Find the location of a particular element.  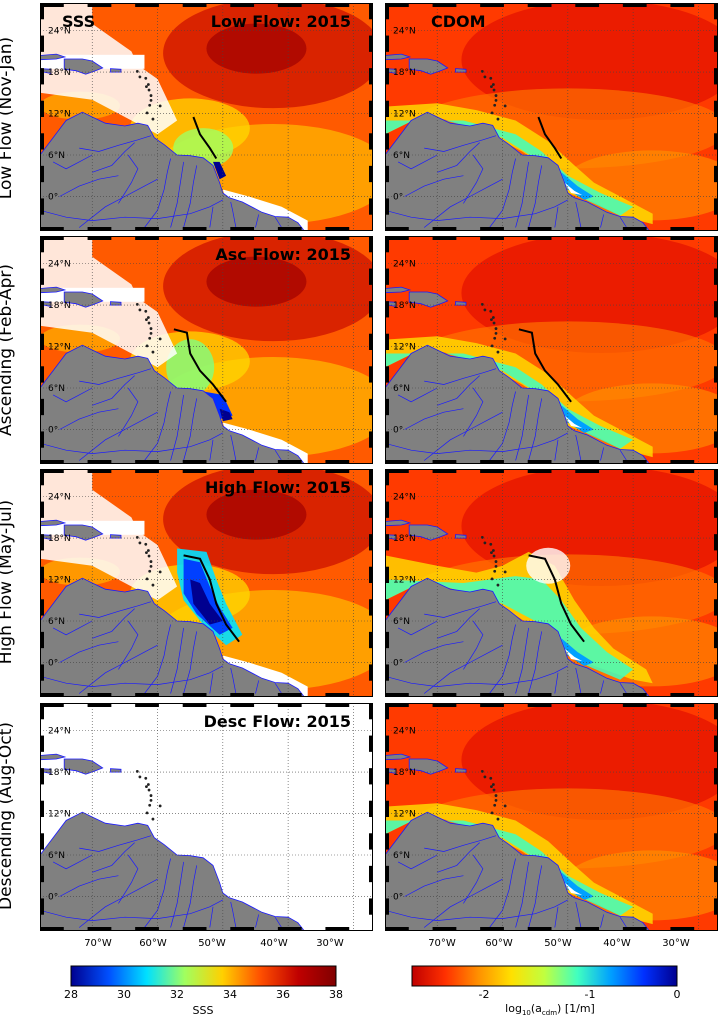

panel-title: Desc Flow: 2015 is located at coordinates (277, 721).